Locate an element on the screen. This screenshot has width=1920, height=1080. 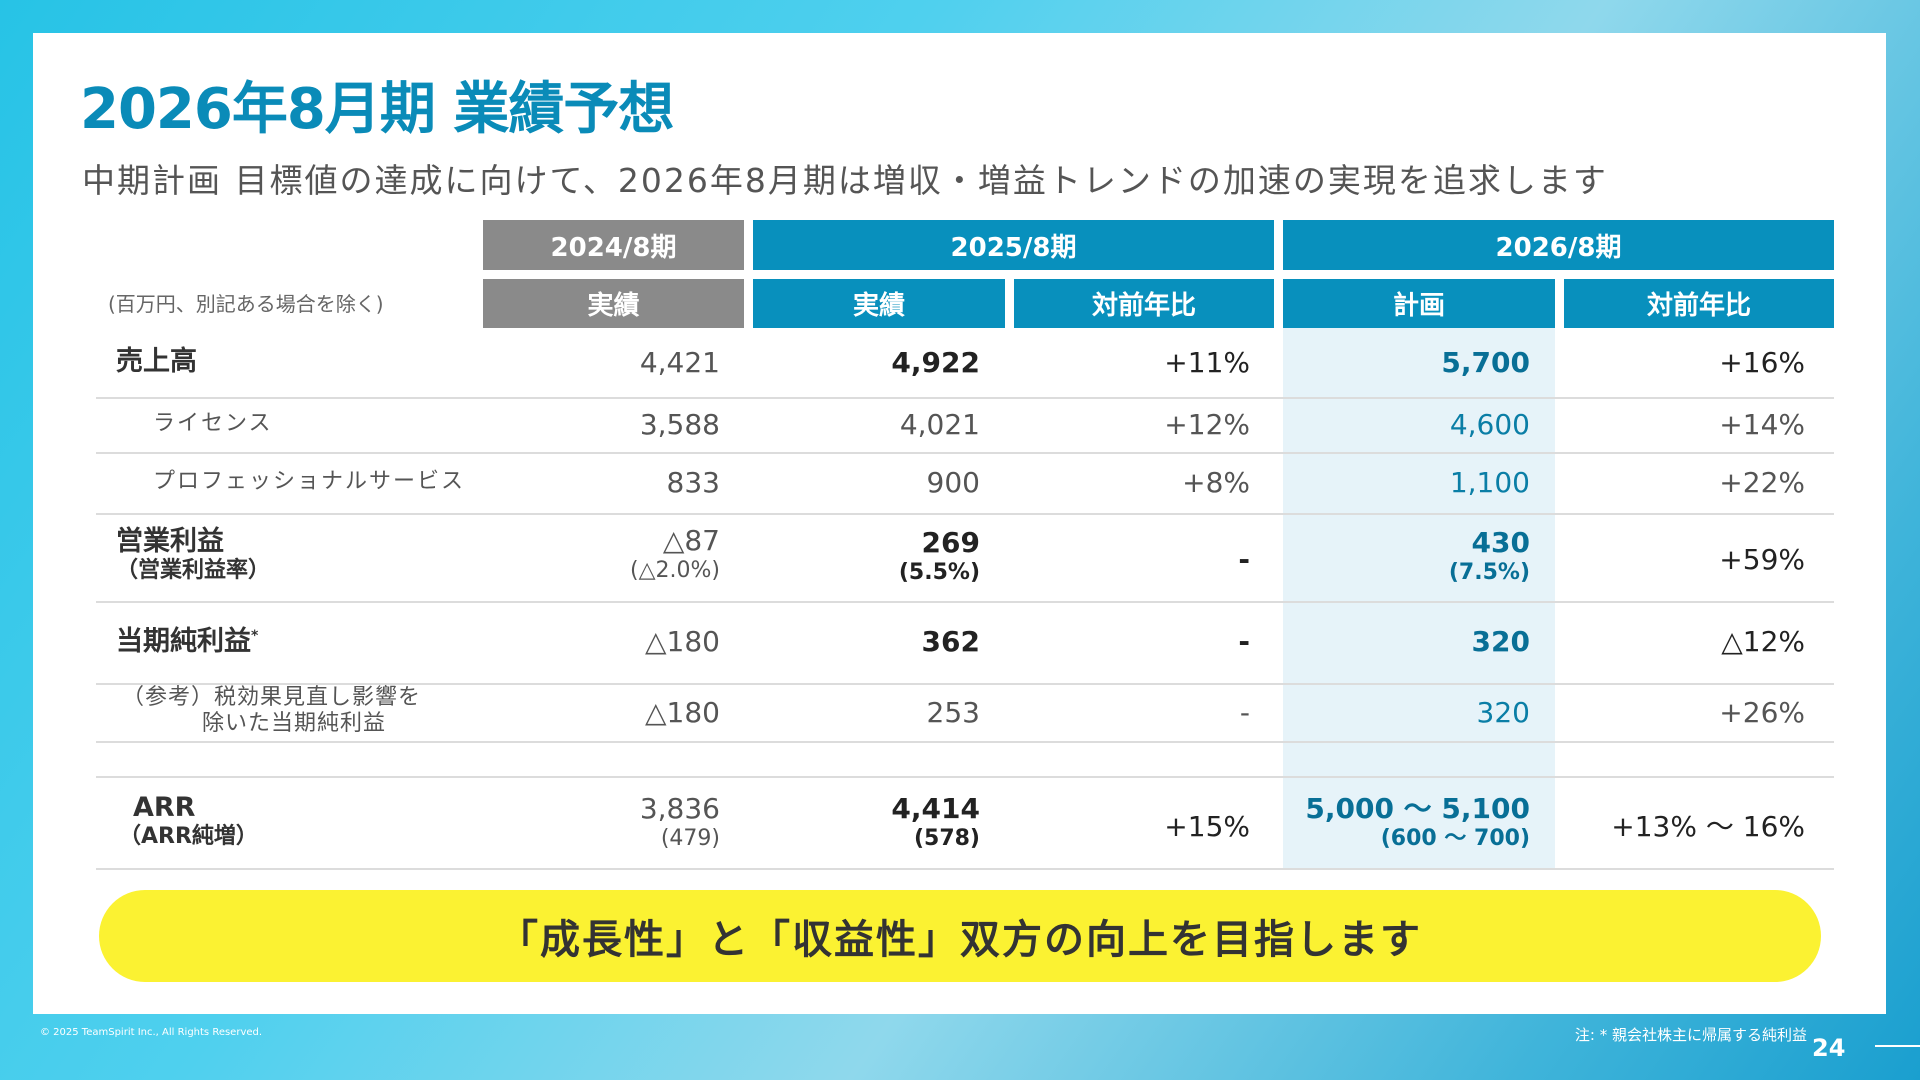
label-adjusted-line1: （参考）税効果見直し影響を is located at coordinates (272, 697).